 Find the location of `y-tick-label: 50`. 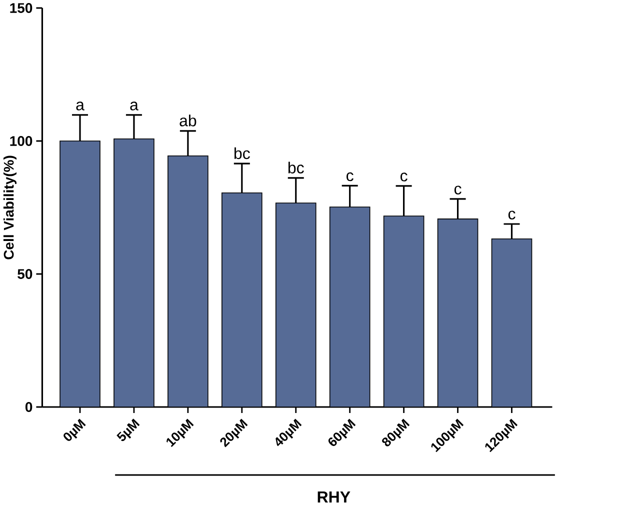

y-tick-label: 50 is located at coordinates (25, 274).